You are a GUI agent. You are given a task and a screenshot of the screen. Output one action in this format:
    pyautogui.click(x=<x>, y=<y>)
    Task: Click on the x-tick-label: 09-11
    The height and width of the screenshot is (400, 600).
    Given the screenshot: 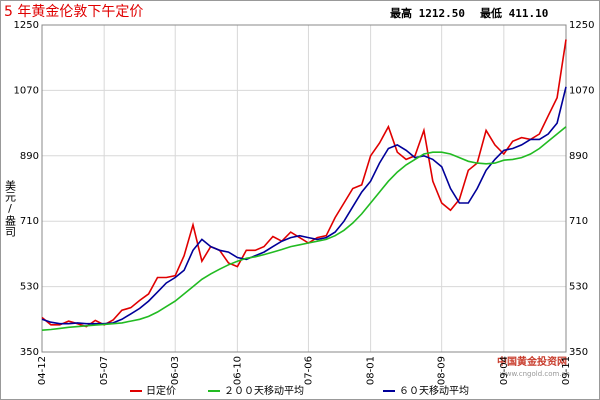 What is the action you would take?
    pyautogui.click(x=566, y=370)
    